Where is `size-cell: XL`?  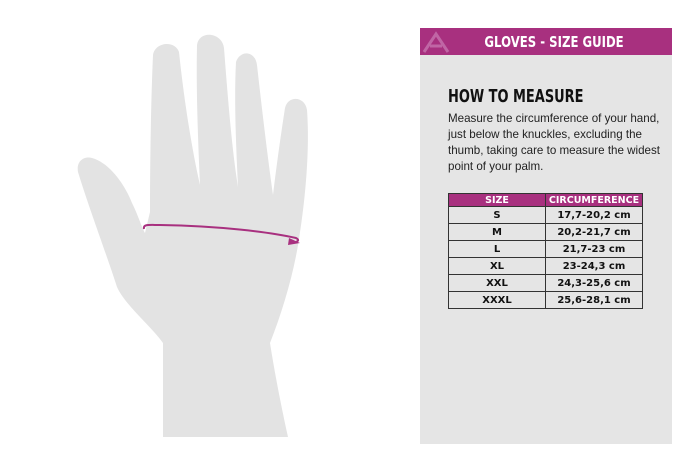 size-cell: XL is located at coordinates (497, 266).